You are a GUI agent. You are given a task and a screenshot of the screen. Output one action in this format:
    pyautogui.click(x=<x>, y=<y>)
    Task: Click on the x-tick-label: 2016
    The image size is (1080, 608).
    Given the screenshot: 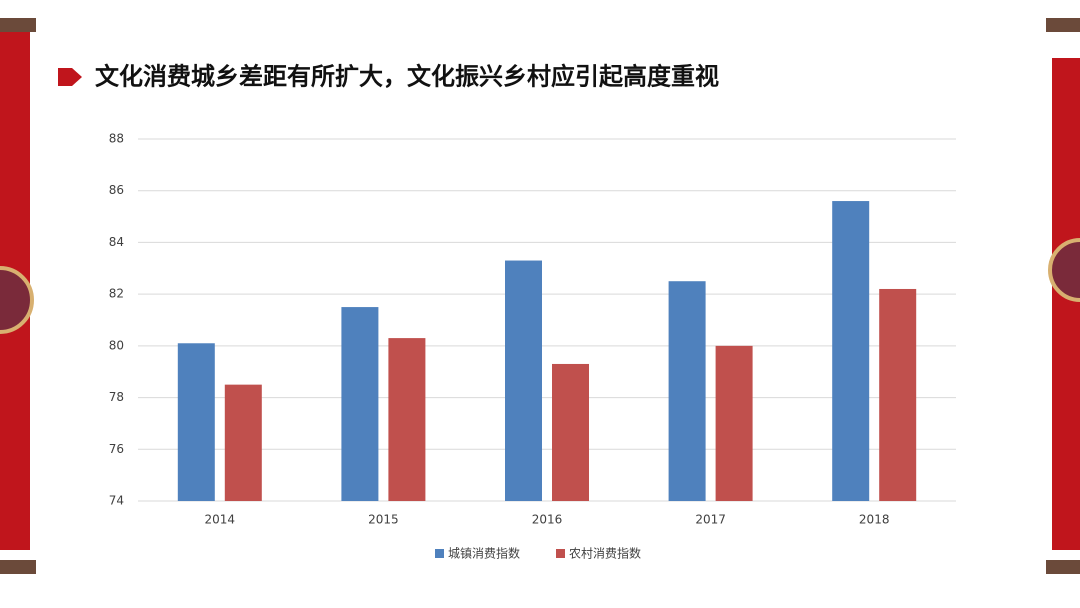 What is the action you would take?
    pyautogui.click(x=547, y=520)
    